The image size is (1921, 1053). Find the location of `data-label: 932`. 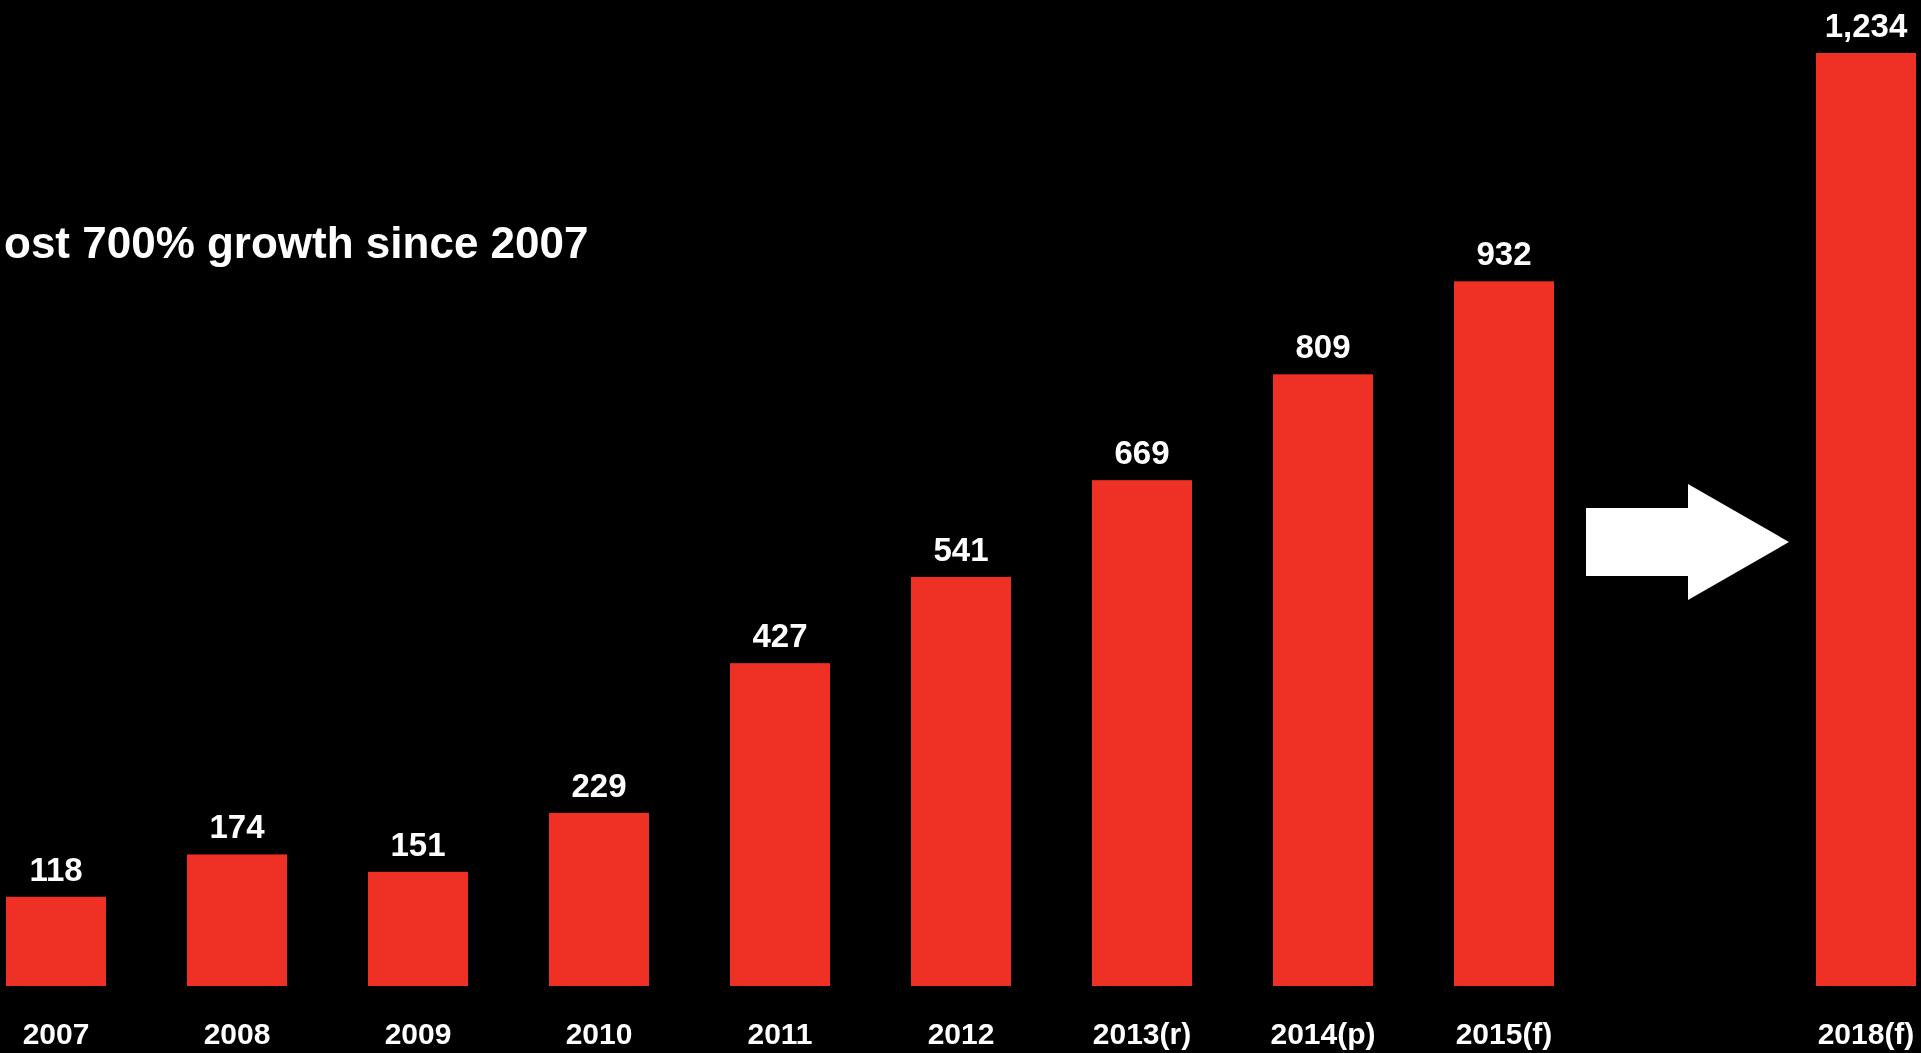

data-label: 932 is located at coordinates (1504, 254).